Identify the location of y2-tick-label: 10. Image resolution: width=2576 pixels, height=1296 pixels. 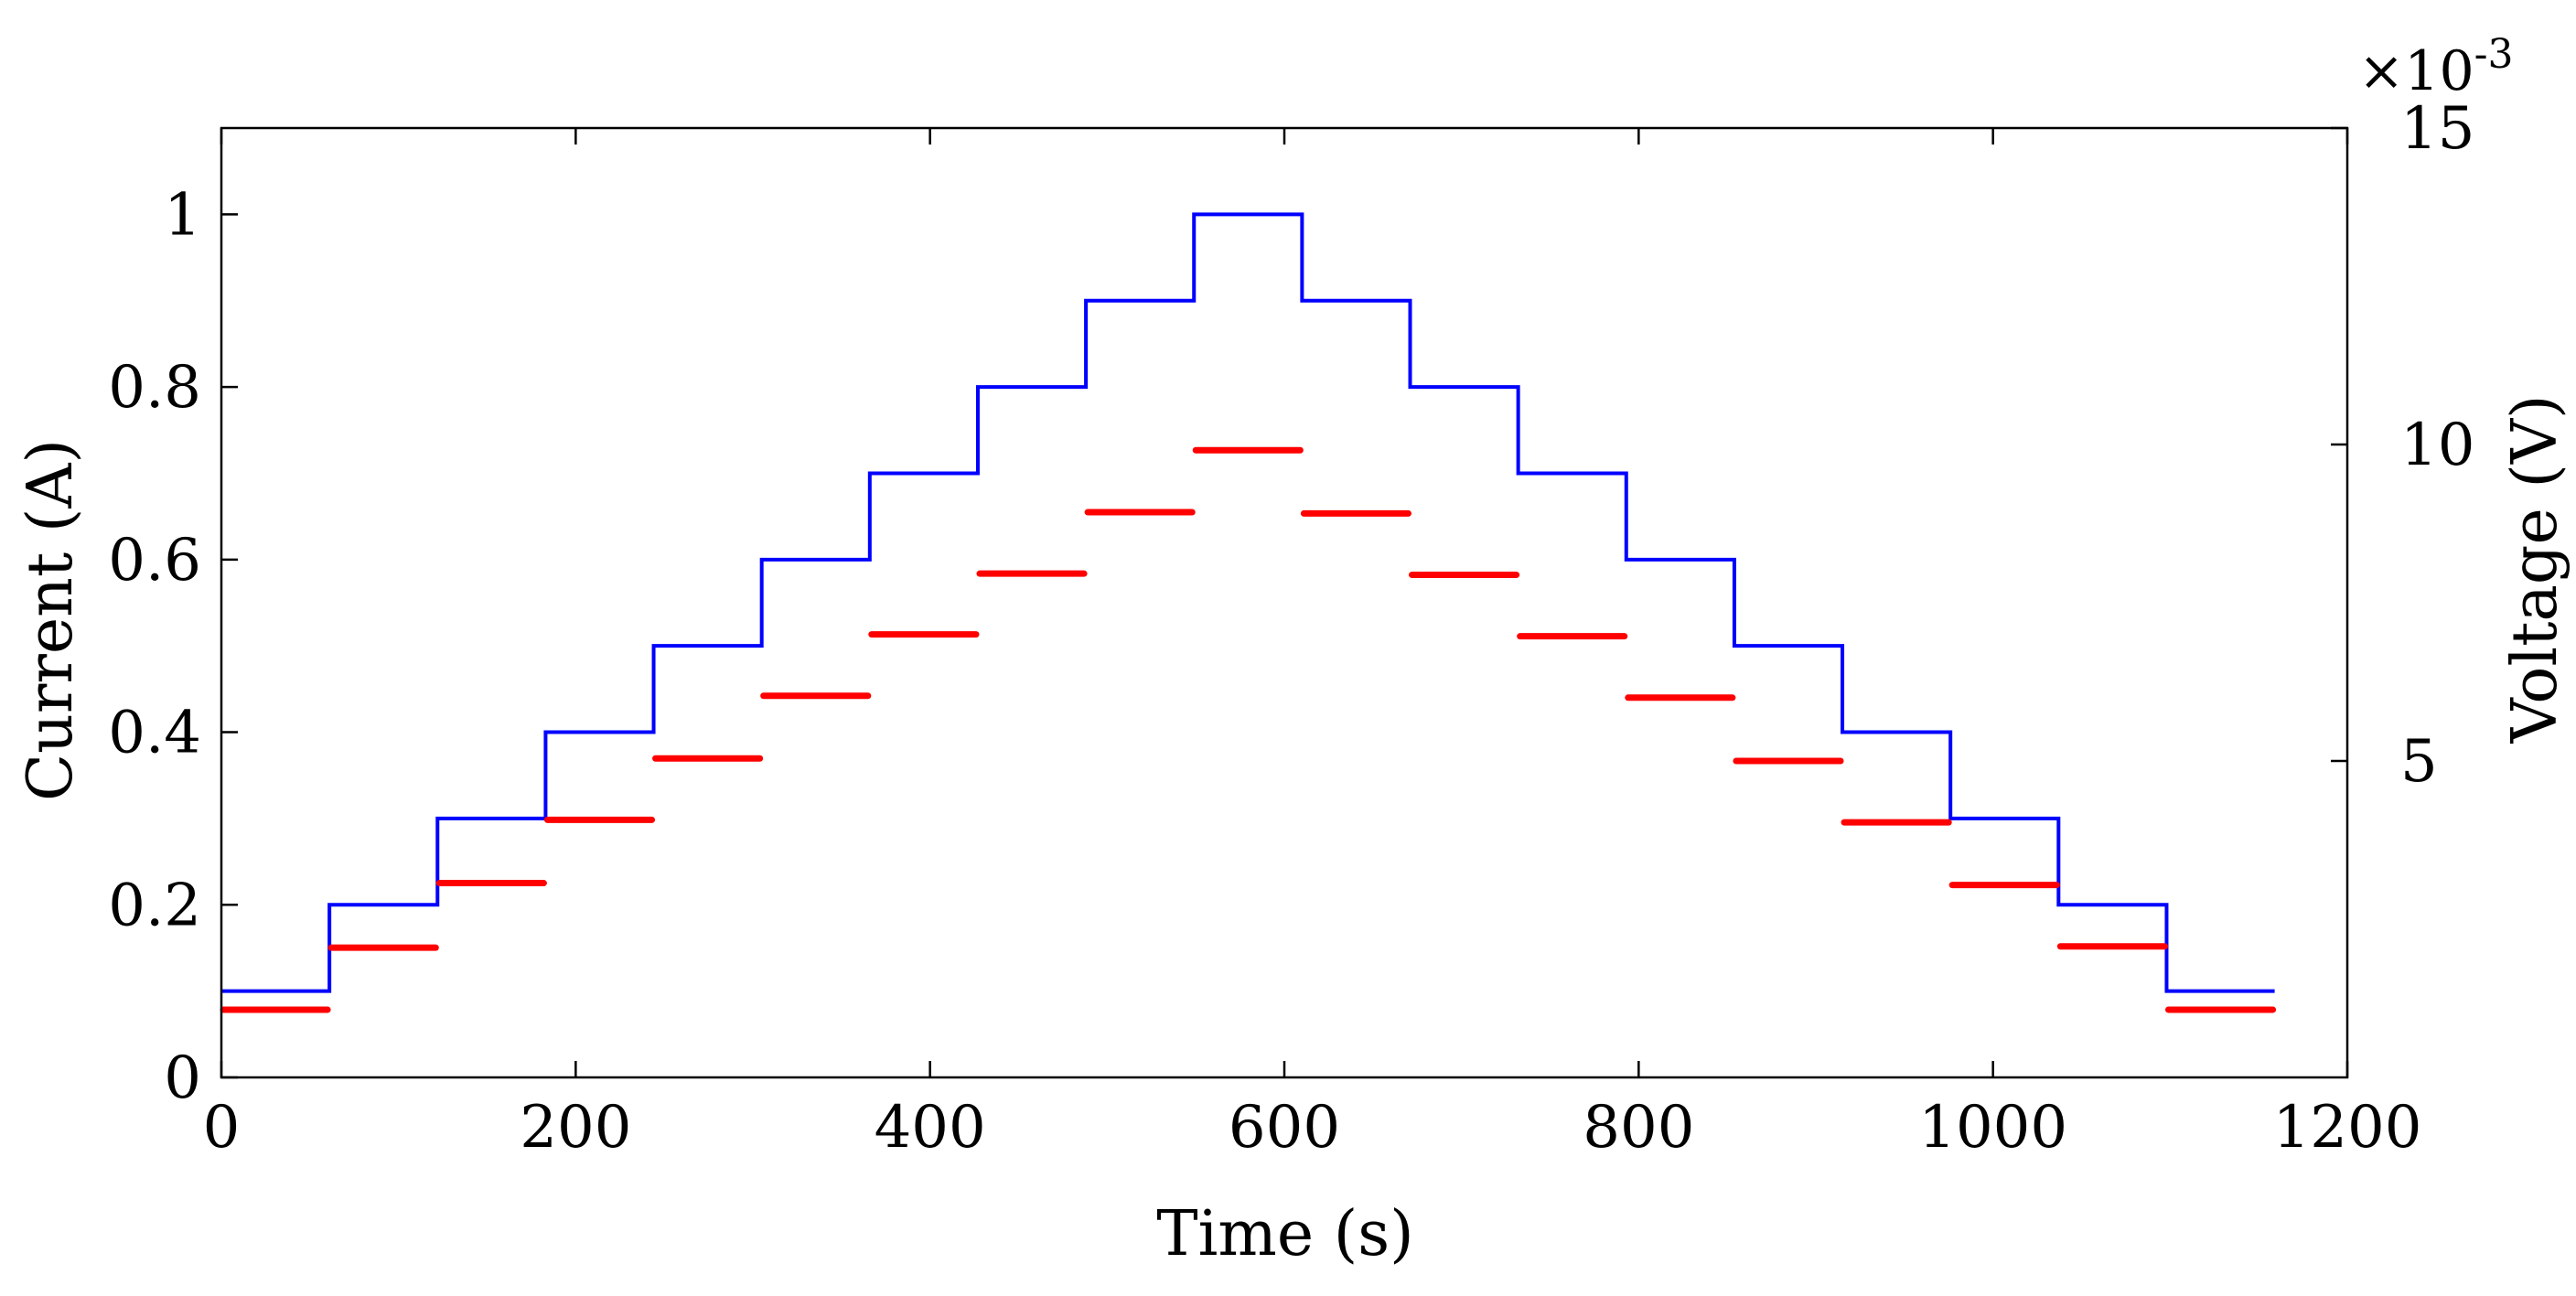
(2437, 445).